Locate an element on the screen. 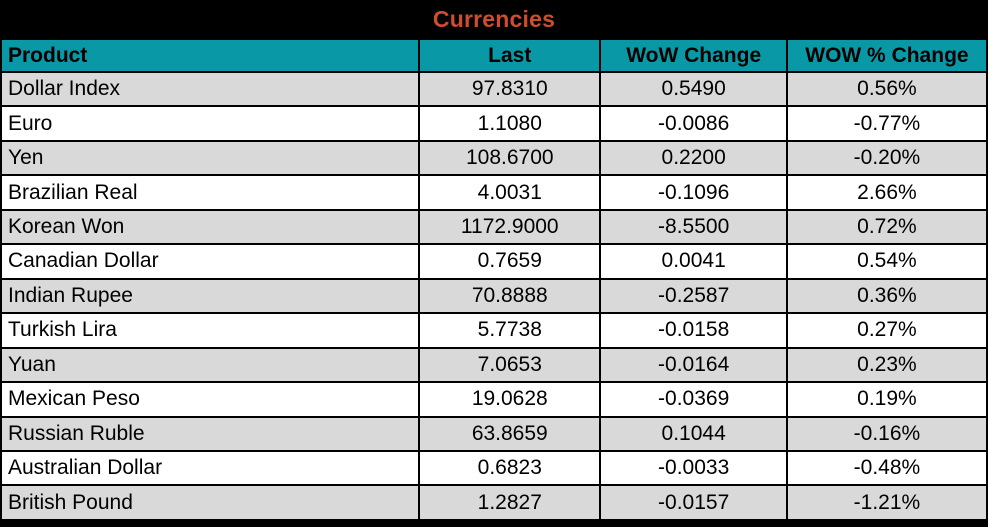 The width and height of the screenshot is (988, 527). cell-product: Russian Ruble is located at coordinates (210, 433).